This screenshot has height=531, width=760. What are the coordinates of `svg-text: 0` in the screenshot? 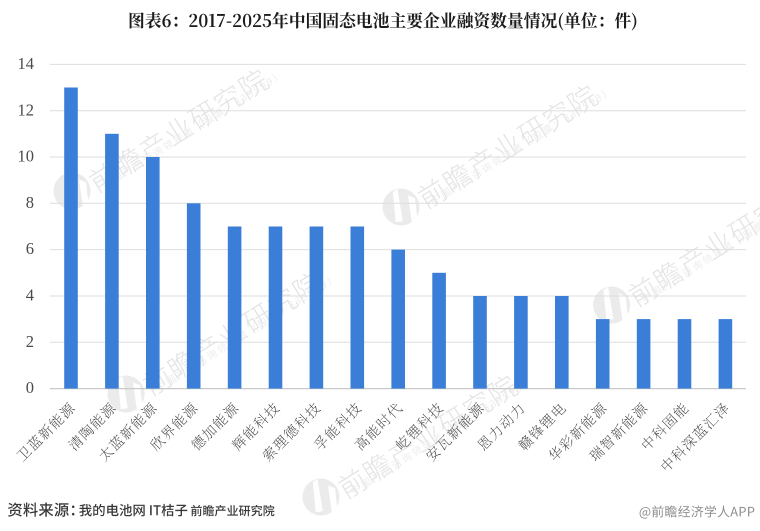 It's located at (30, 387).